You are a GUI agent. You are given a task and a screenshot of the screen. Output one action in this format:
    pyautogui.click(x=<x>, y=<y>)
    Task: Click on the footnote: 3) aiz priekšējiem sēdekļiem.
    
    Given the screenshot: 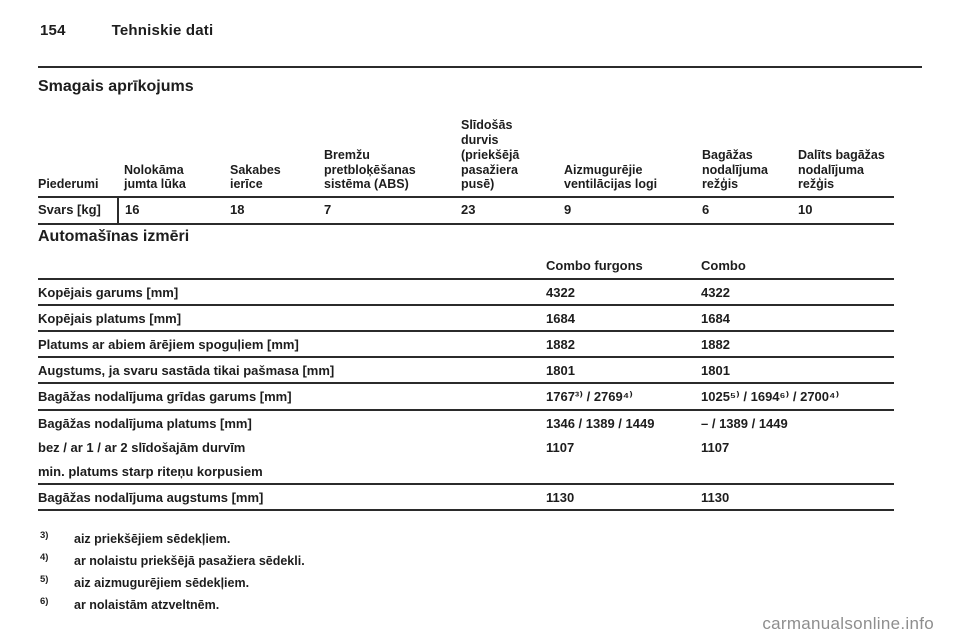 What is the action you would take?
    pyautogui.click(x=172, y=538)
    